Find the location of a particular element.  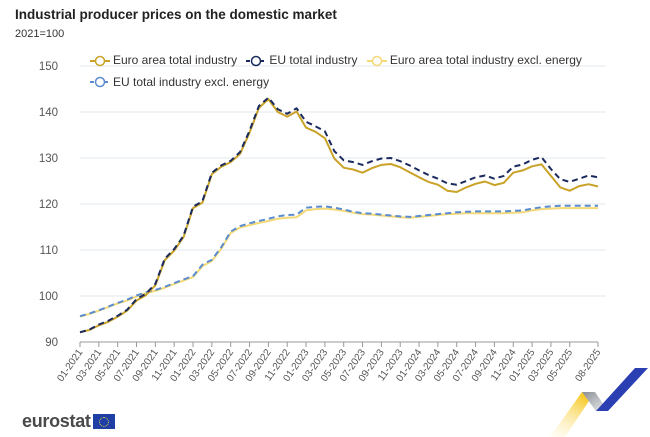

legend-label: Euro area total industry is located at coordinates (175, 60).